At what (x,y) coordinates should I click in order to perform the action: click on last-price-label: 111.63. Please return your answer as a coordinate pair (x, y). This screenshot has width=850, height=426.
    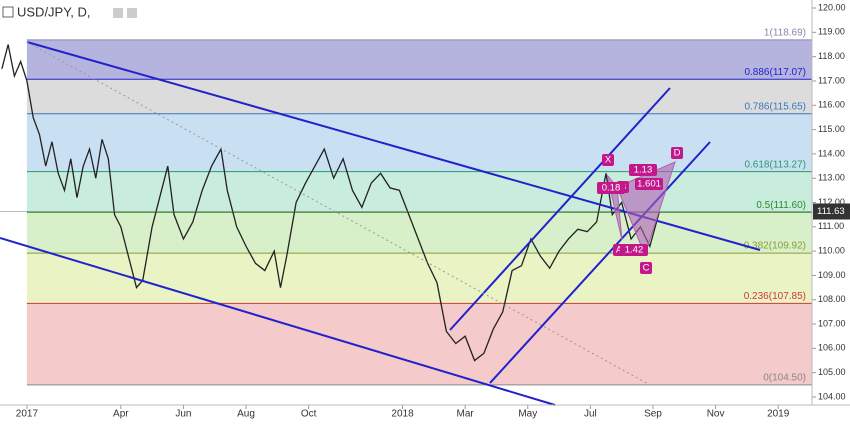
    Looking at the image, I should click on (831, 211).